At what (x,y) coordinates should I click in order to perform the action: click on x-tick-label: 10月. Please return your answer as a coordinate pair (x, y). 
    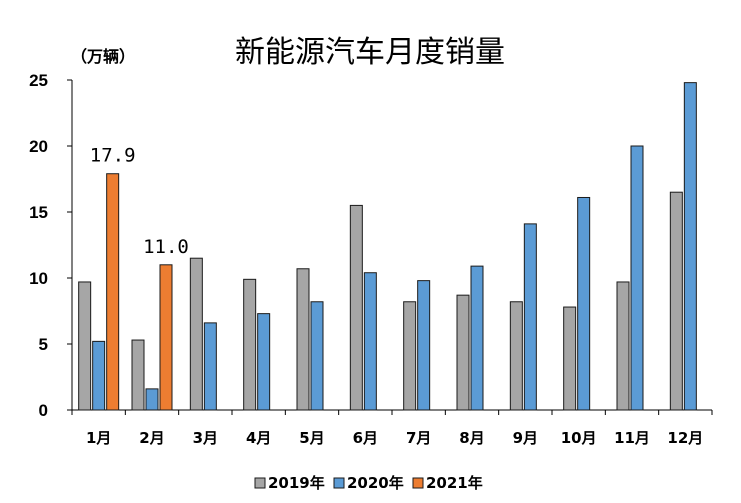
    Looking at the image, I should click on (579, 438).